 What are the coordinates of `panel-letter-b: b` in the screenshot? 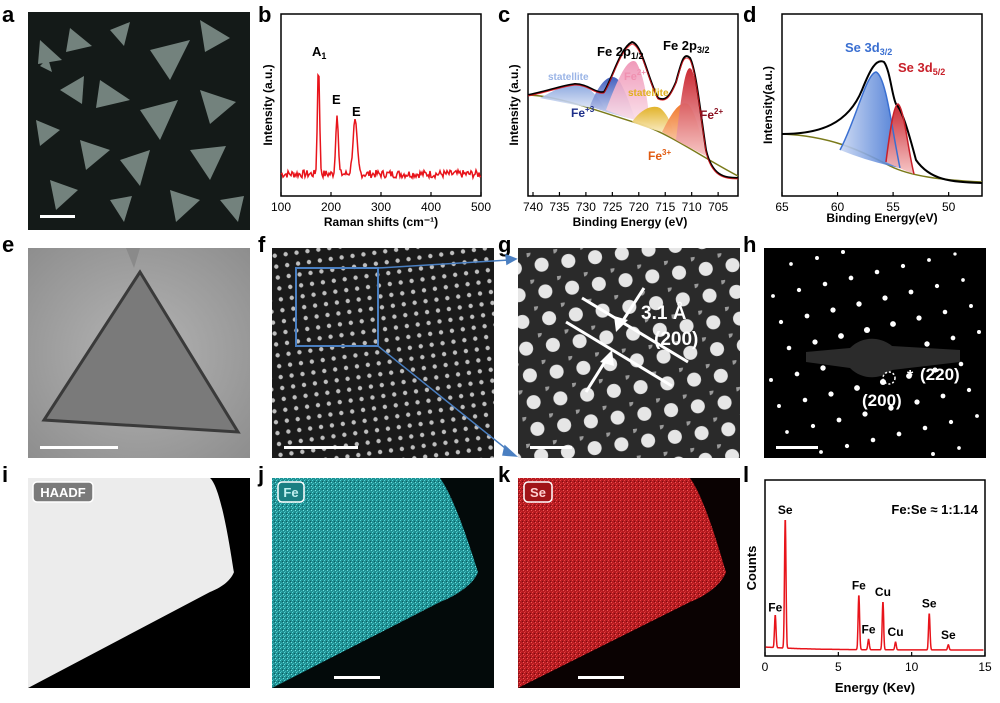 It's located at (264, 14).